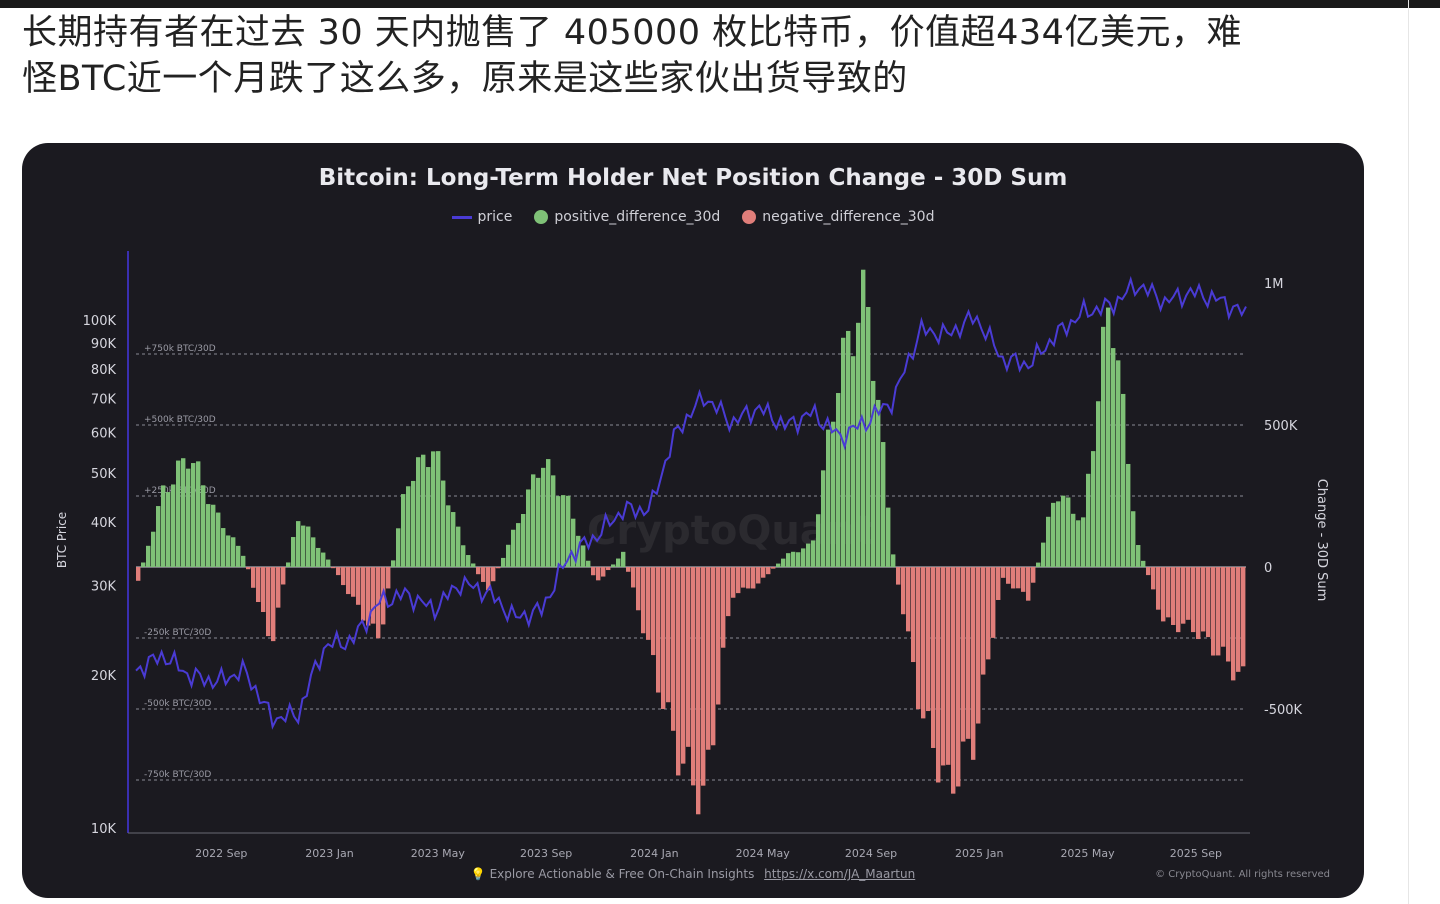 This screenshot has width=1440, height=904. What do you see at coordinates (871, 853) in the screenshot?
I see `x-tick-label: 2024 Sep` at bounding box center [871, 853].